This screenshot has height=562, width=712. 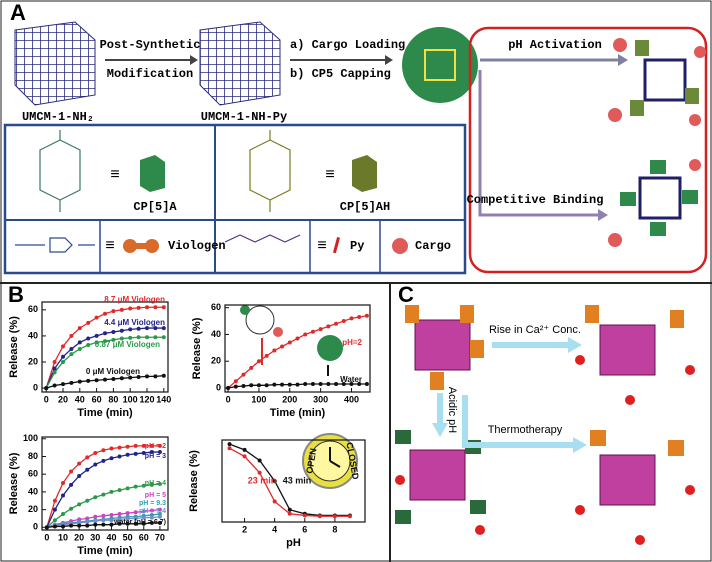 I want to click on x-tick-label: 6, so click(x=304, y=529).